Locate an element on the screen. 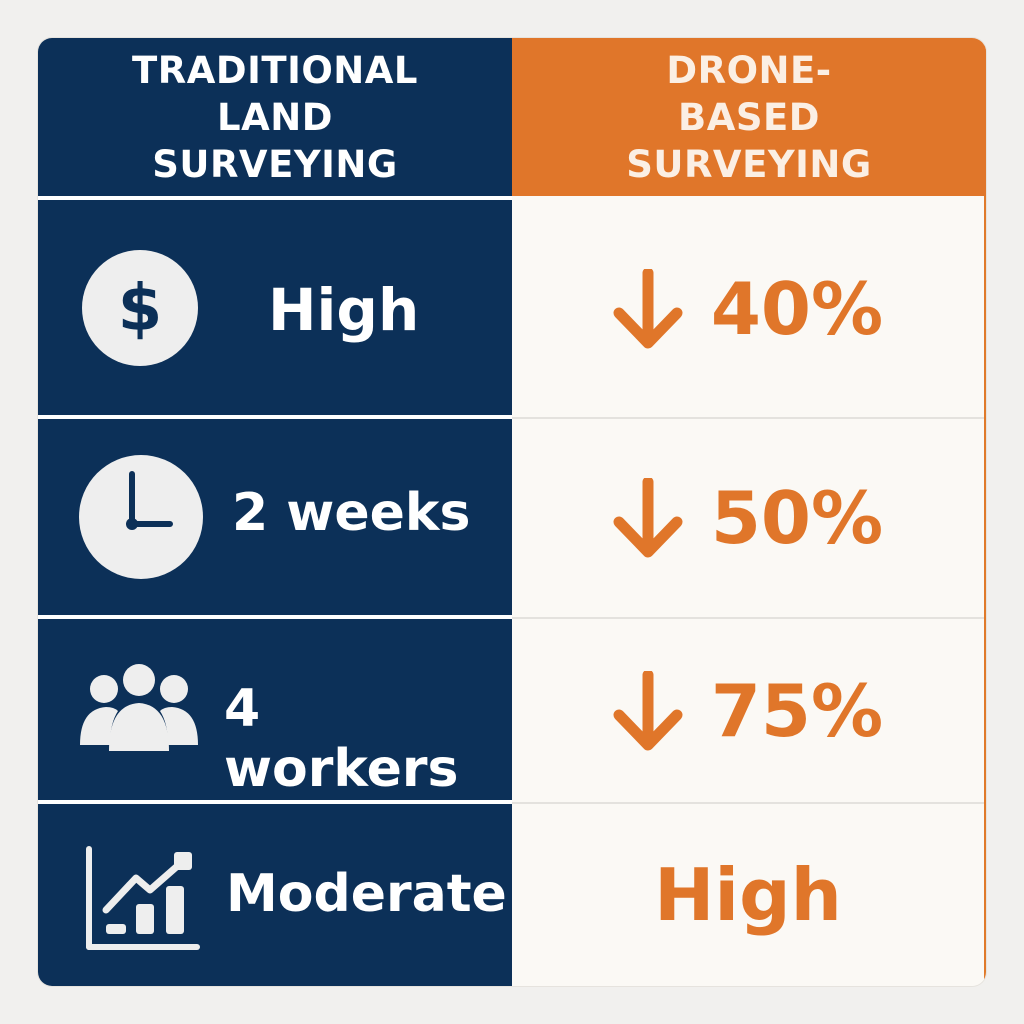  row-time-traditional: 2 weeks is located at coordinates (275, 517).